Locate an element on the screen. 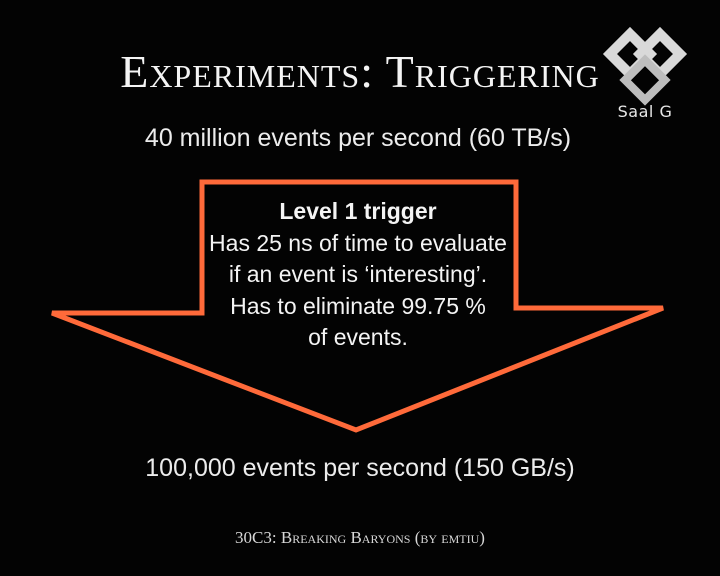 This screenshot has width=720, height=576. slide-title: Experiments: Triggering is located at coordinates (360, 71).